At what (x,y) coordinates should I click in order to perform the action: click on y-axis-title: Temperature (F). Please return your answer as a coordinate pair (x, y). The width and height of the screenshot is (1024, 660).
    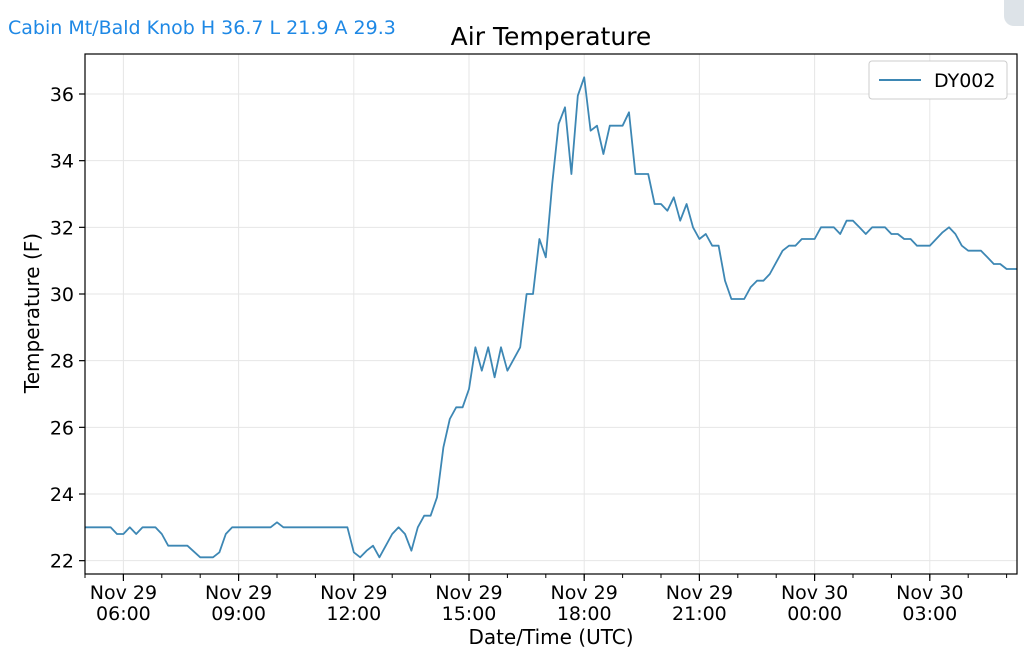
    Looking at the image, I should click on (32, 313).